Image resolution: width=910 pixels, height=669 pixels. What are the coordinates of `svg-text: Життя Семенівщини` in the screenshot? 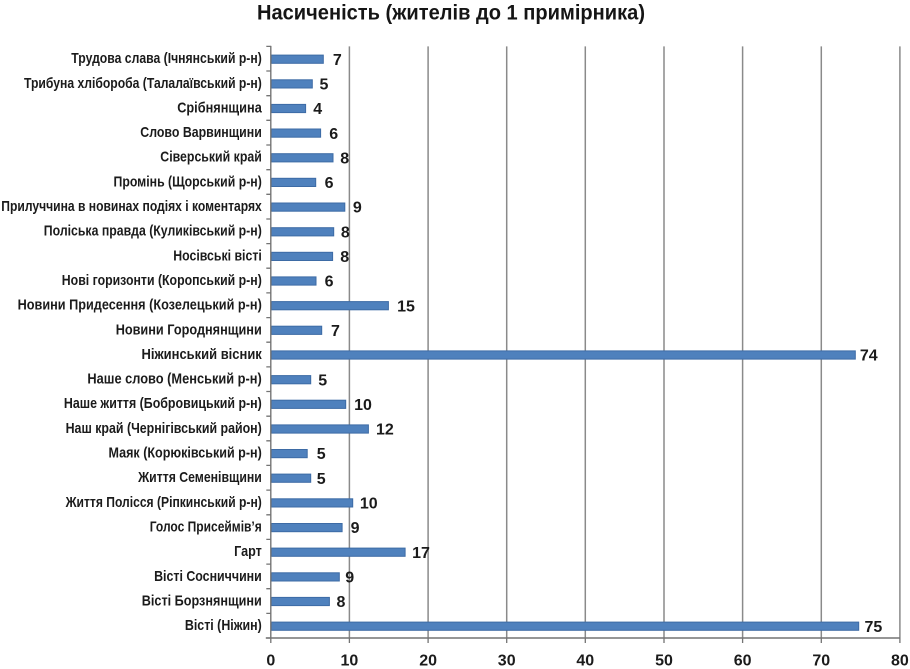 It's located at (199, 477).